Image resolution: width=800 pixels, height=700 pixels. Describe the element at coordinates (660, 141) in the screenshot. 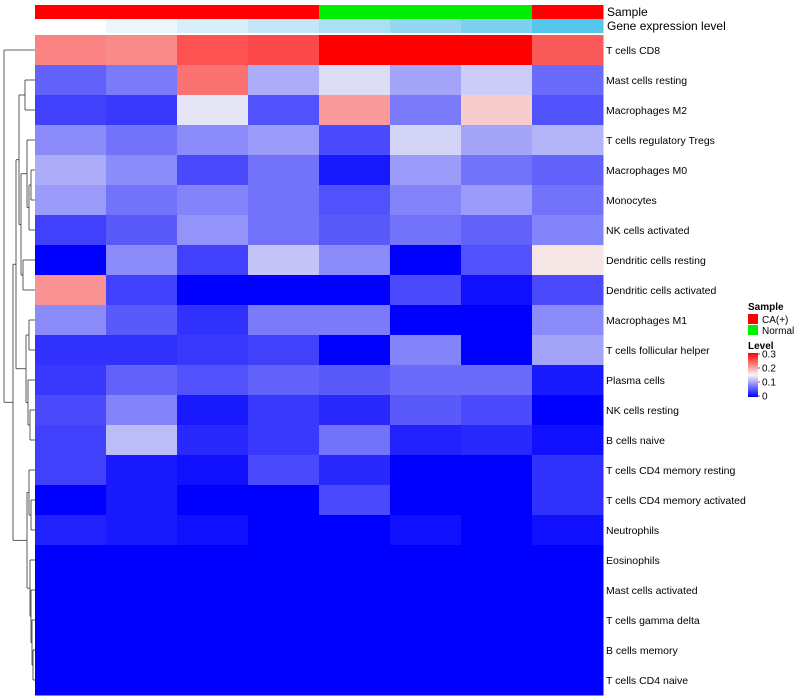

I see `row-label: T cells regulatory Tregs` at that location.